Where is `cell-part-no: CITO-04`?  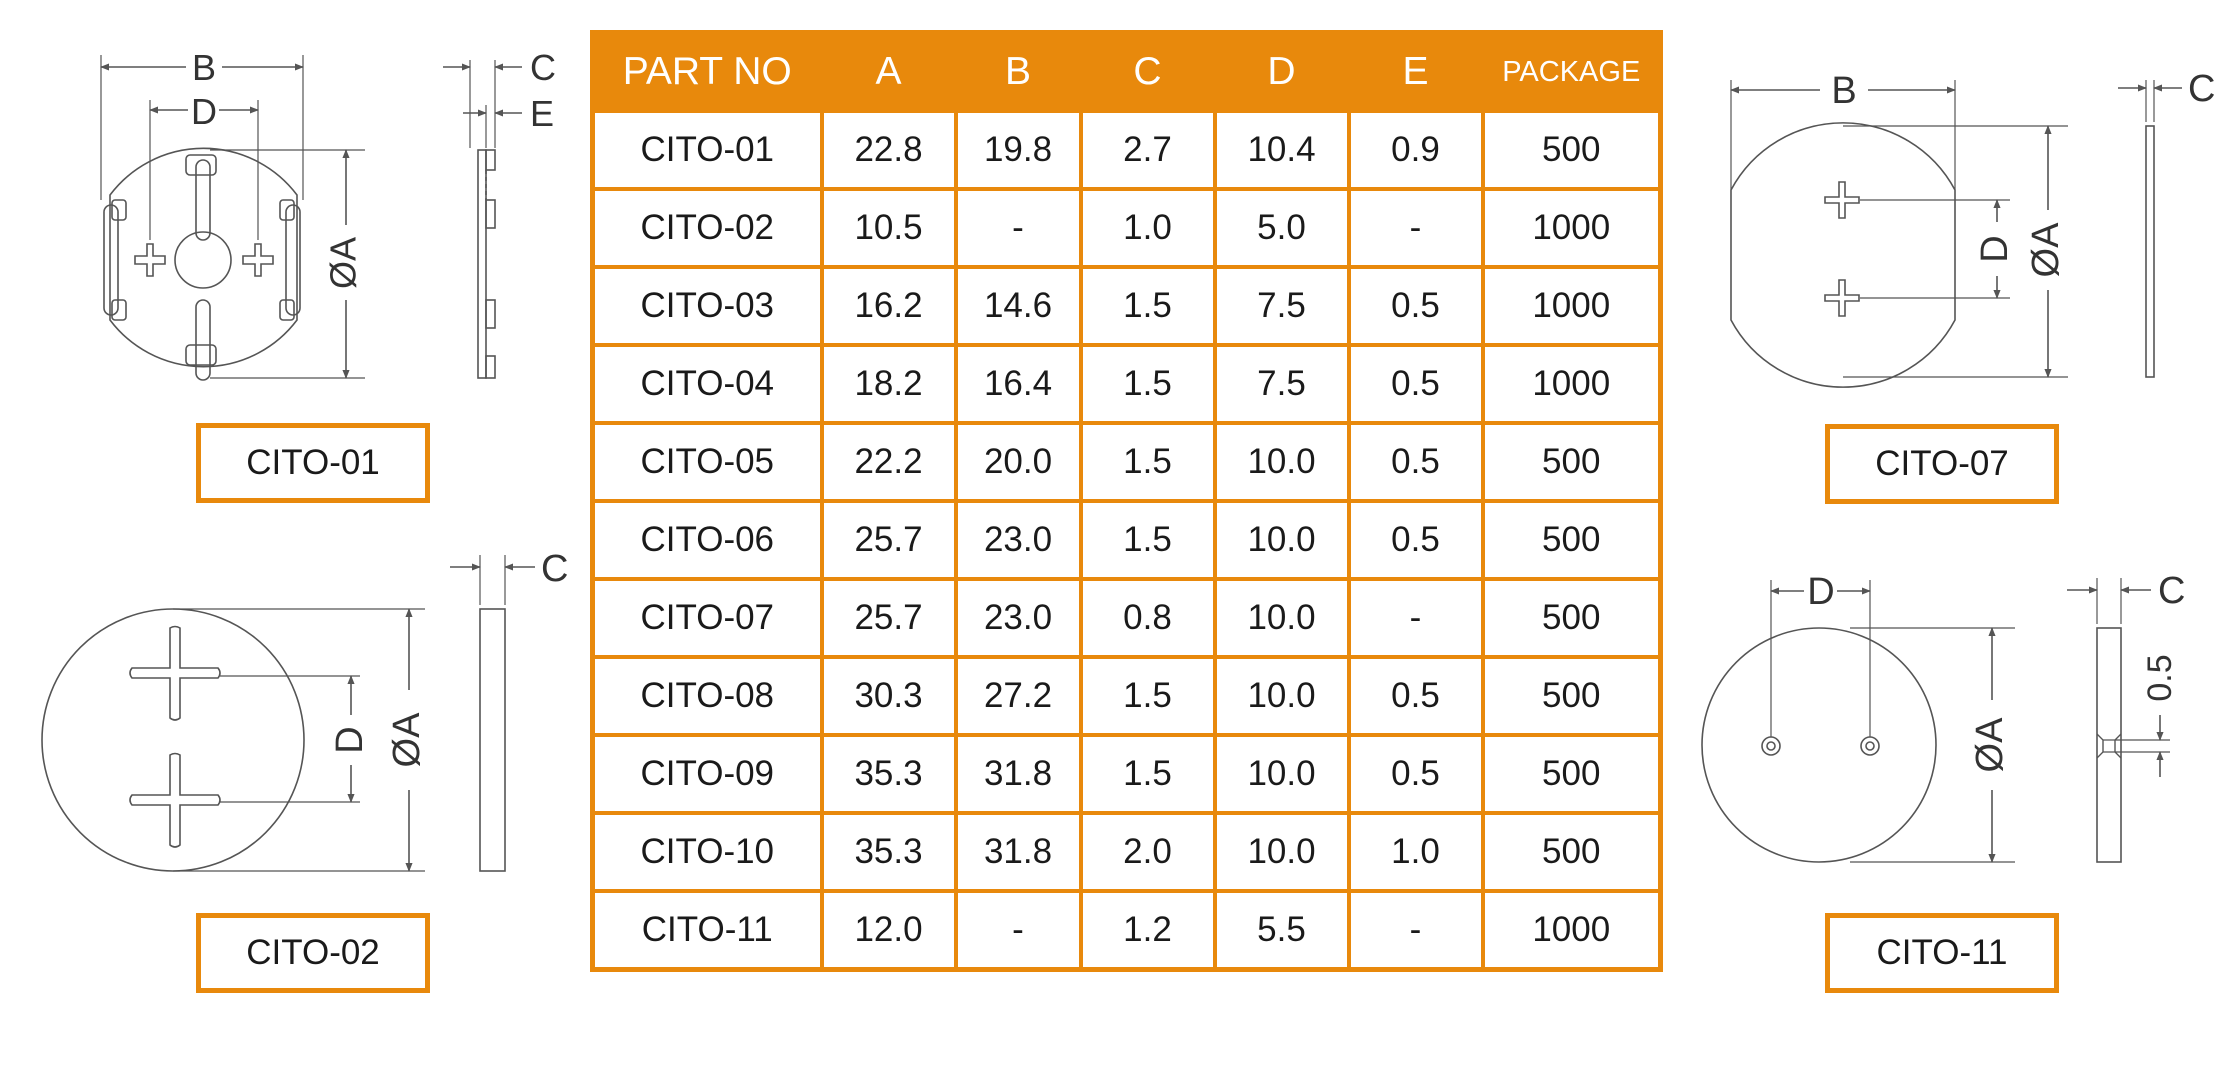 cell-part-no: CITO-04 is located at coordinates (707, 384).